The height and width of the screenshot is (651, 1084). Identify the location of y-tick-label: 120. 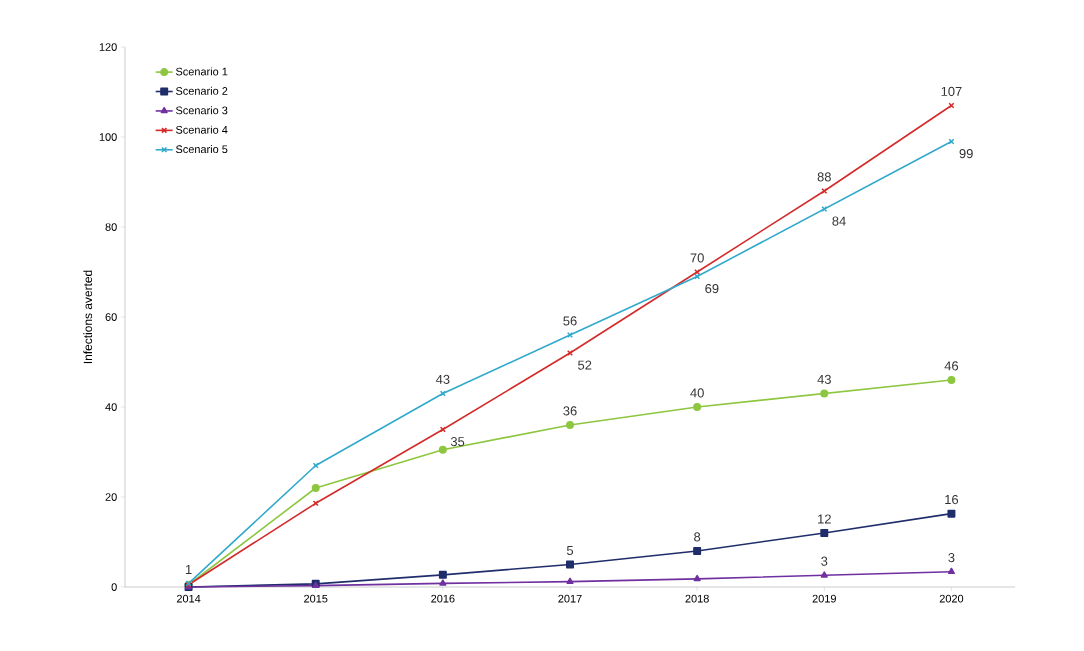
(108, 47).